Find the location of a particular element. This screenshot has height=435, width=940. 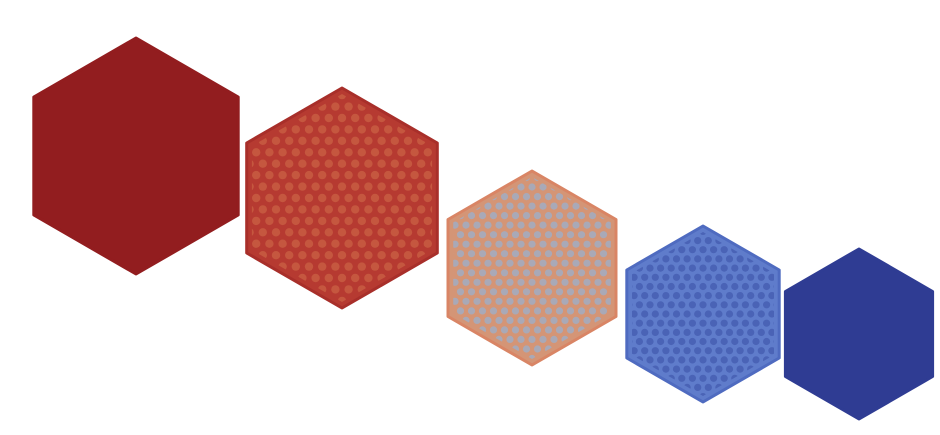

hexagon-salmon-dots is located at coordinates (532, 268).